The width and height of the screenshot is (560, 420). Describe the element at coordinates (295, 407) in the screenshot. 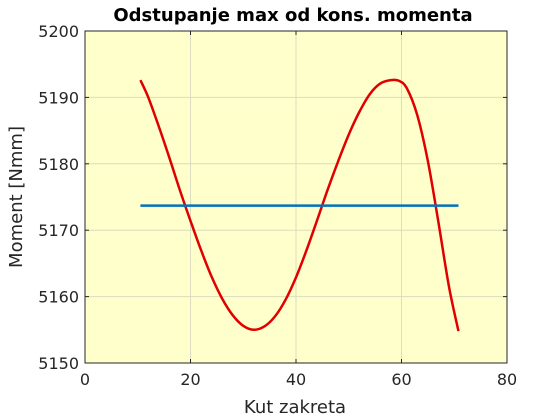

I see `x-axis-label: Kut zakreta` at that location.